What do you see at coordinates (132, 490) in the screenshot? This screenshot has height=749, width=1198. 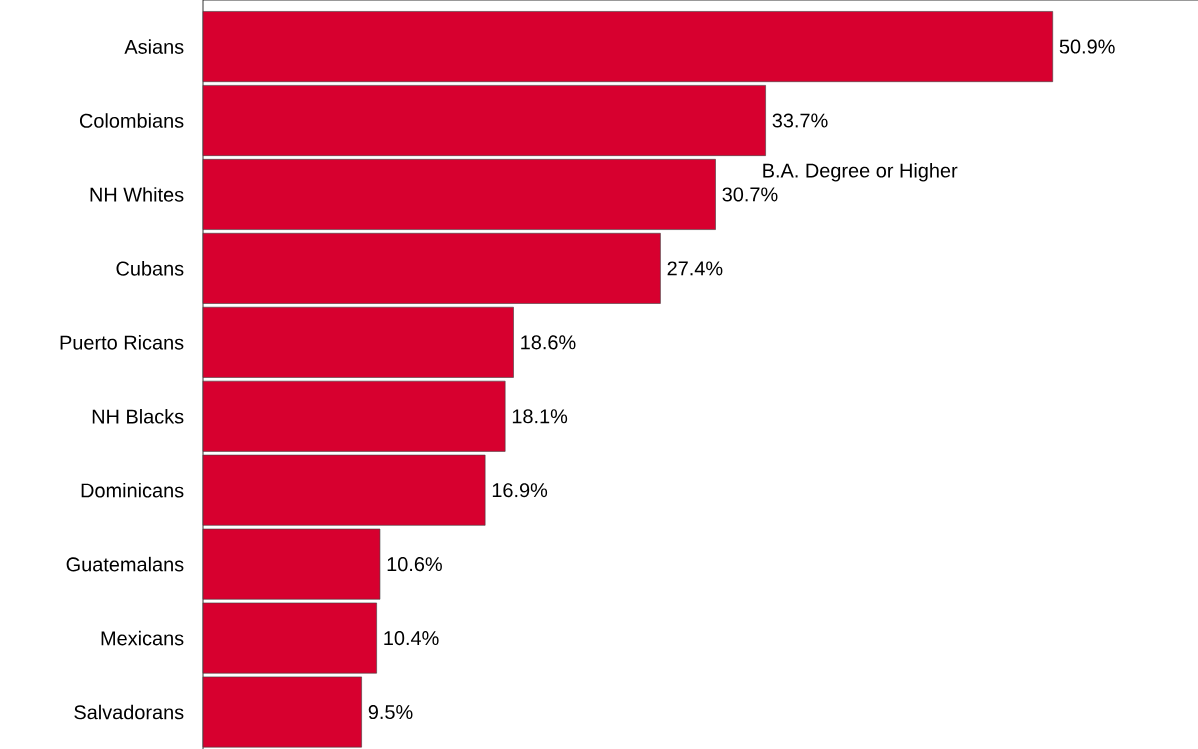 I see `y-tick-label: Dominicans` at bounding box center [132, 490].